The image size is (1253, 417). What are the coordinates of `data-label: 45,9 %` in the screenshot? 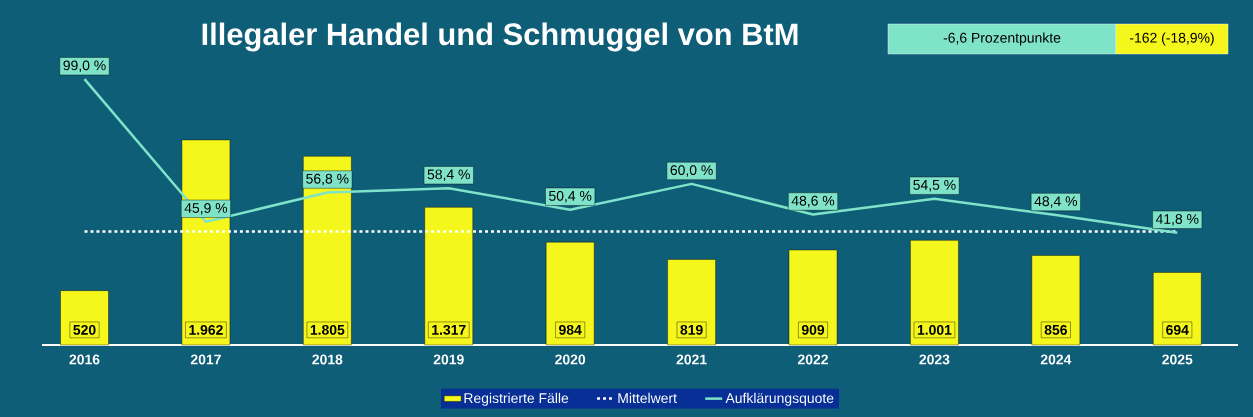 It's located at (206, 209).